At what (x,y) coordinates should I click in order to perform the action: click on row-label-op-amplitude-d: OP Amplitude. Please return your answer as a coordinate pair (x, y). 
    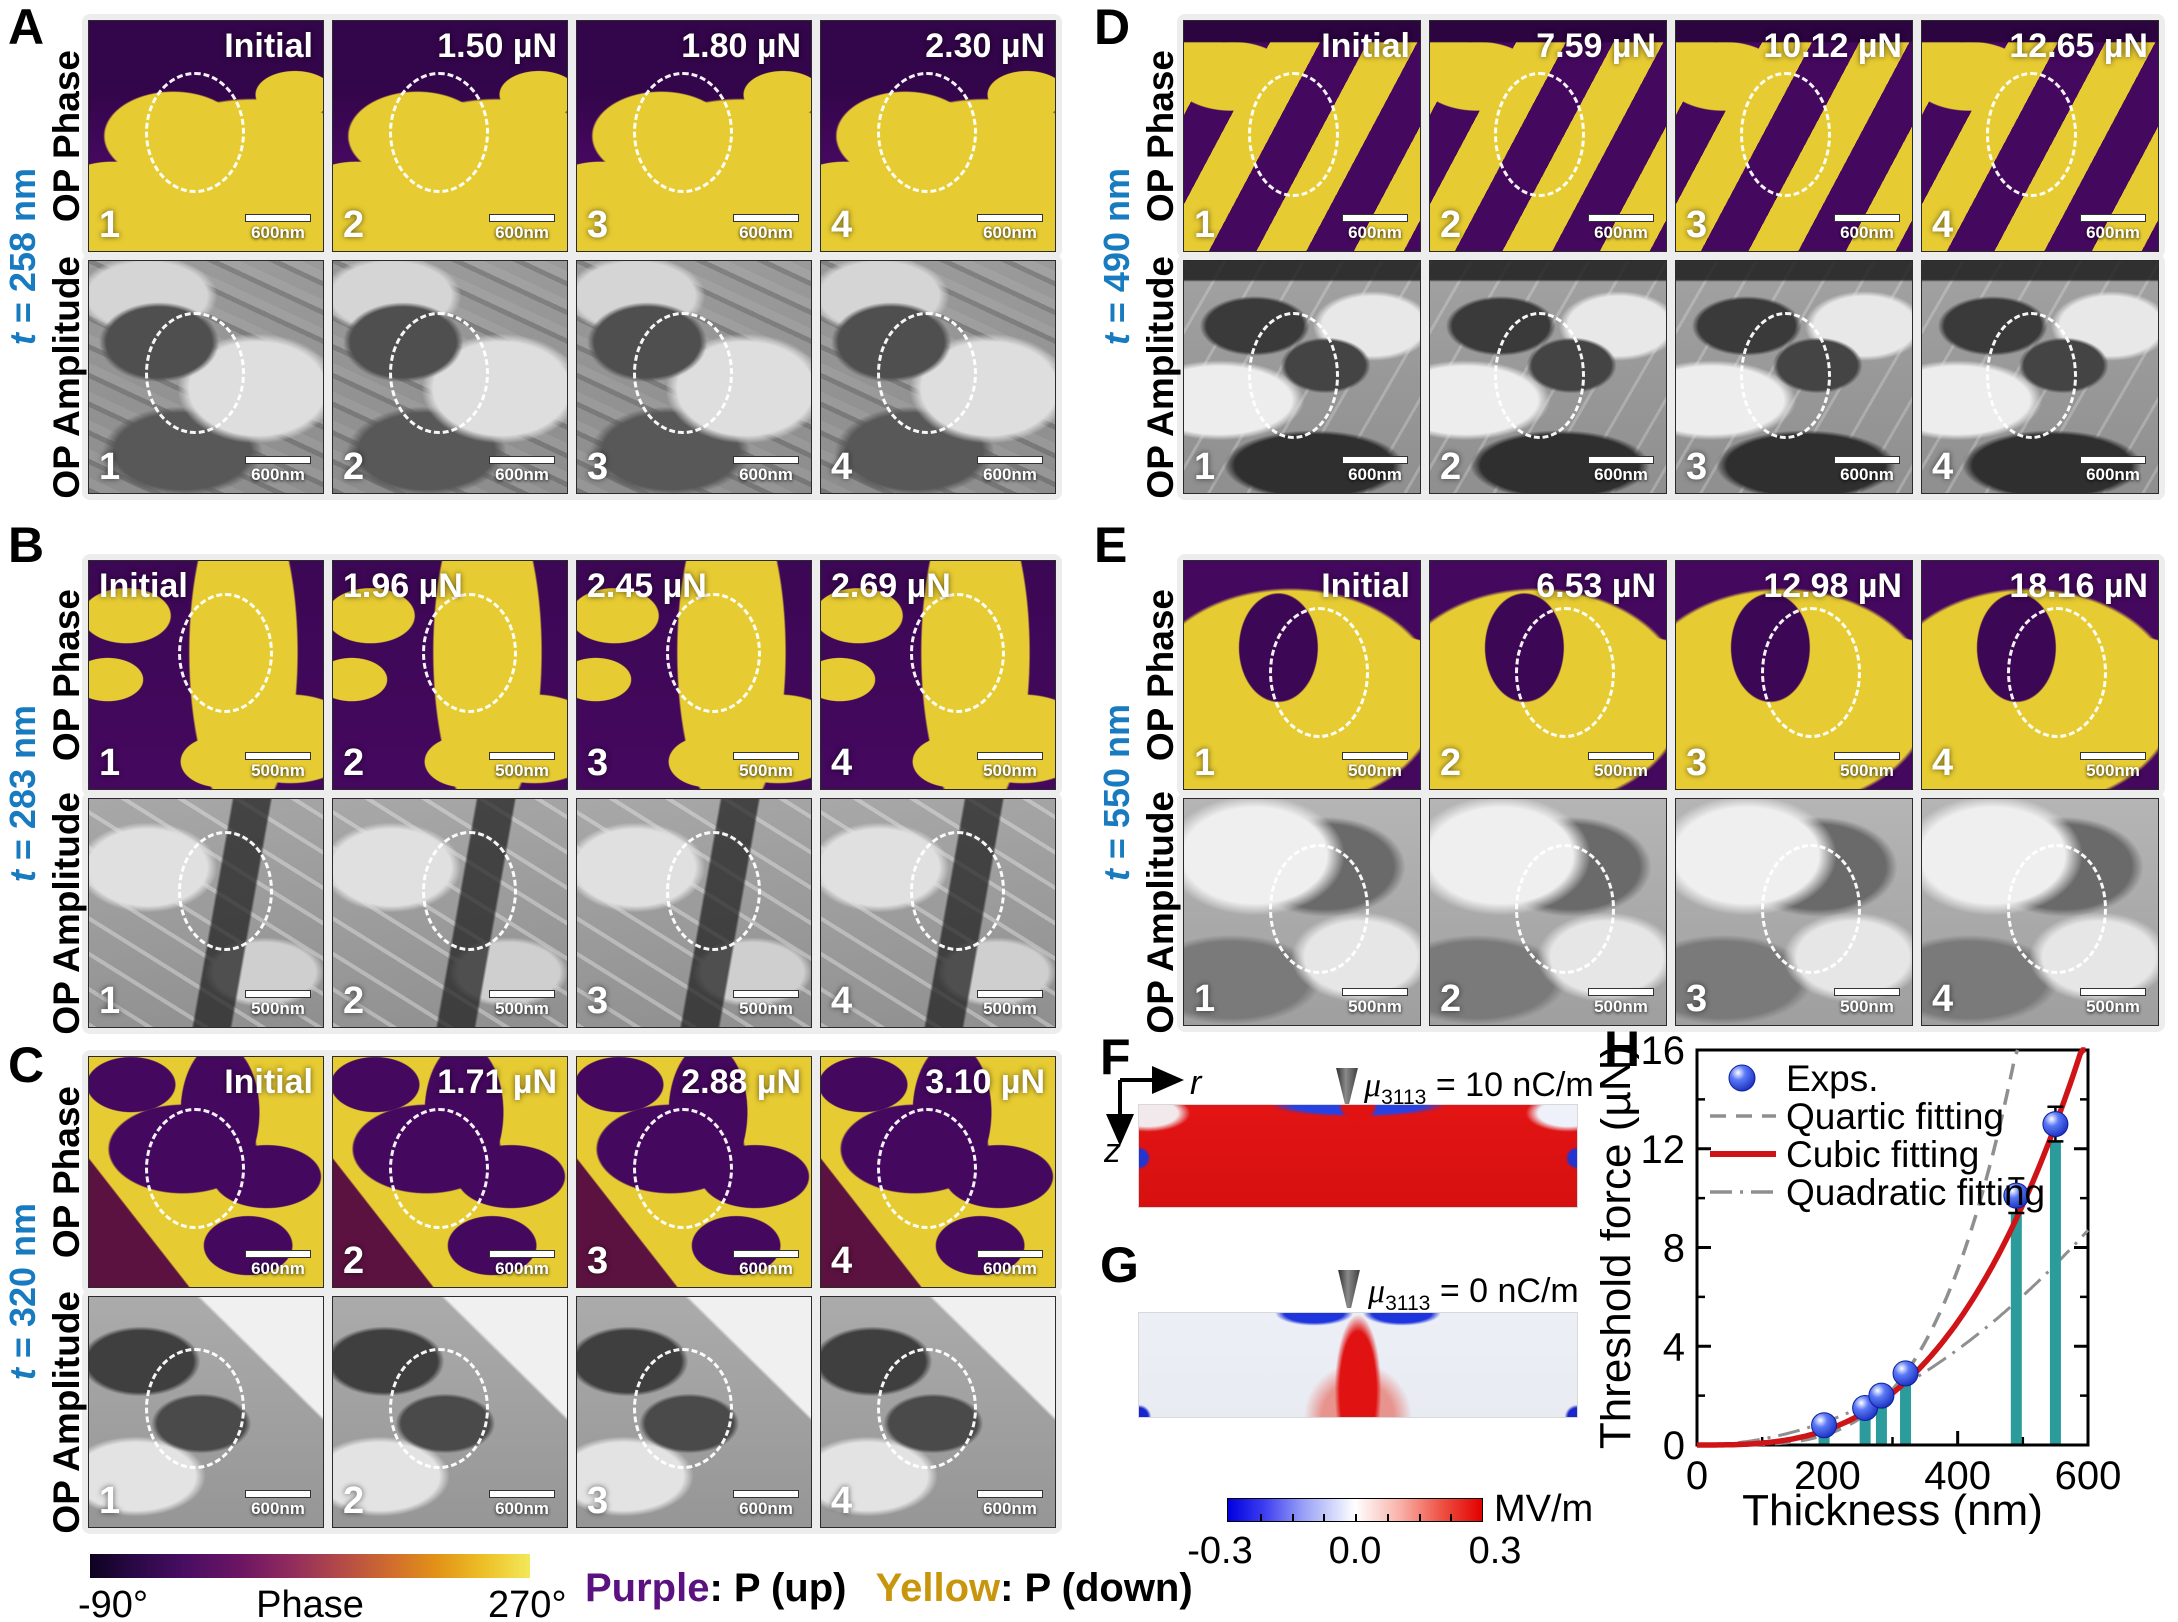
    Looking at the image, I should click on (1160, 377).